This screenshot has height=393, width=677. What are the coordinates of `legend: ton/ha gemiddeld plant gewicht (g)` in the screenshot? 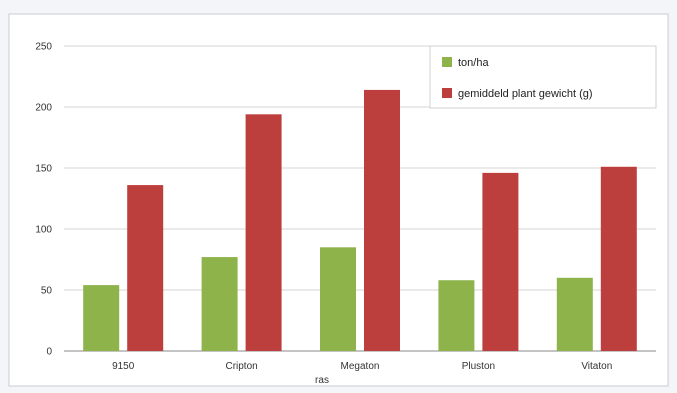 It's located at (543, 77).